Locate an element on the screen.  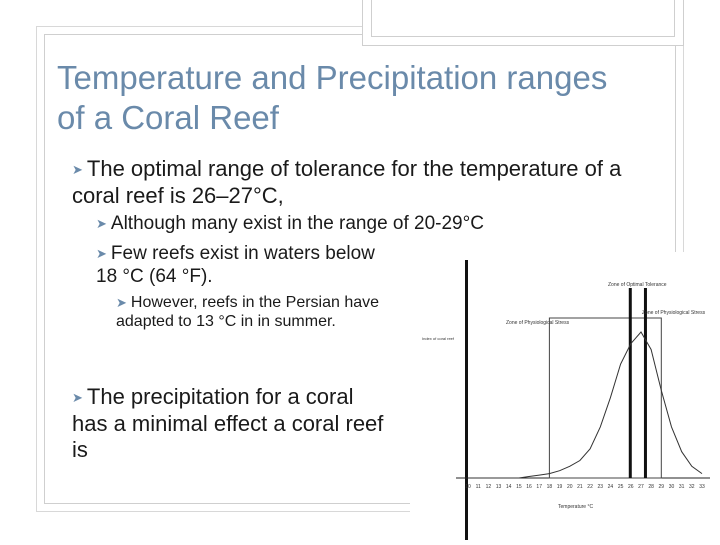
x-tick-label: 32 is located at coordinates (692, 487).